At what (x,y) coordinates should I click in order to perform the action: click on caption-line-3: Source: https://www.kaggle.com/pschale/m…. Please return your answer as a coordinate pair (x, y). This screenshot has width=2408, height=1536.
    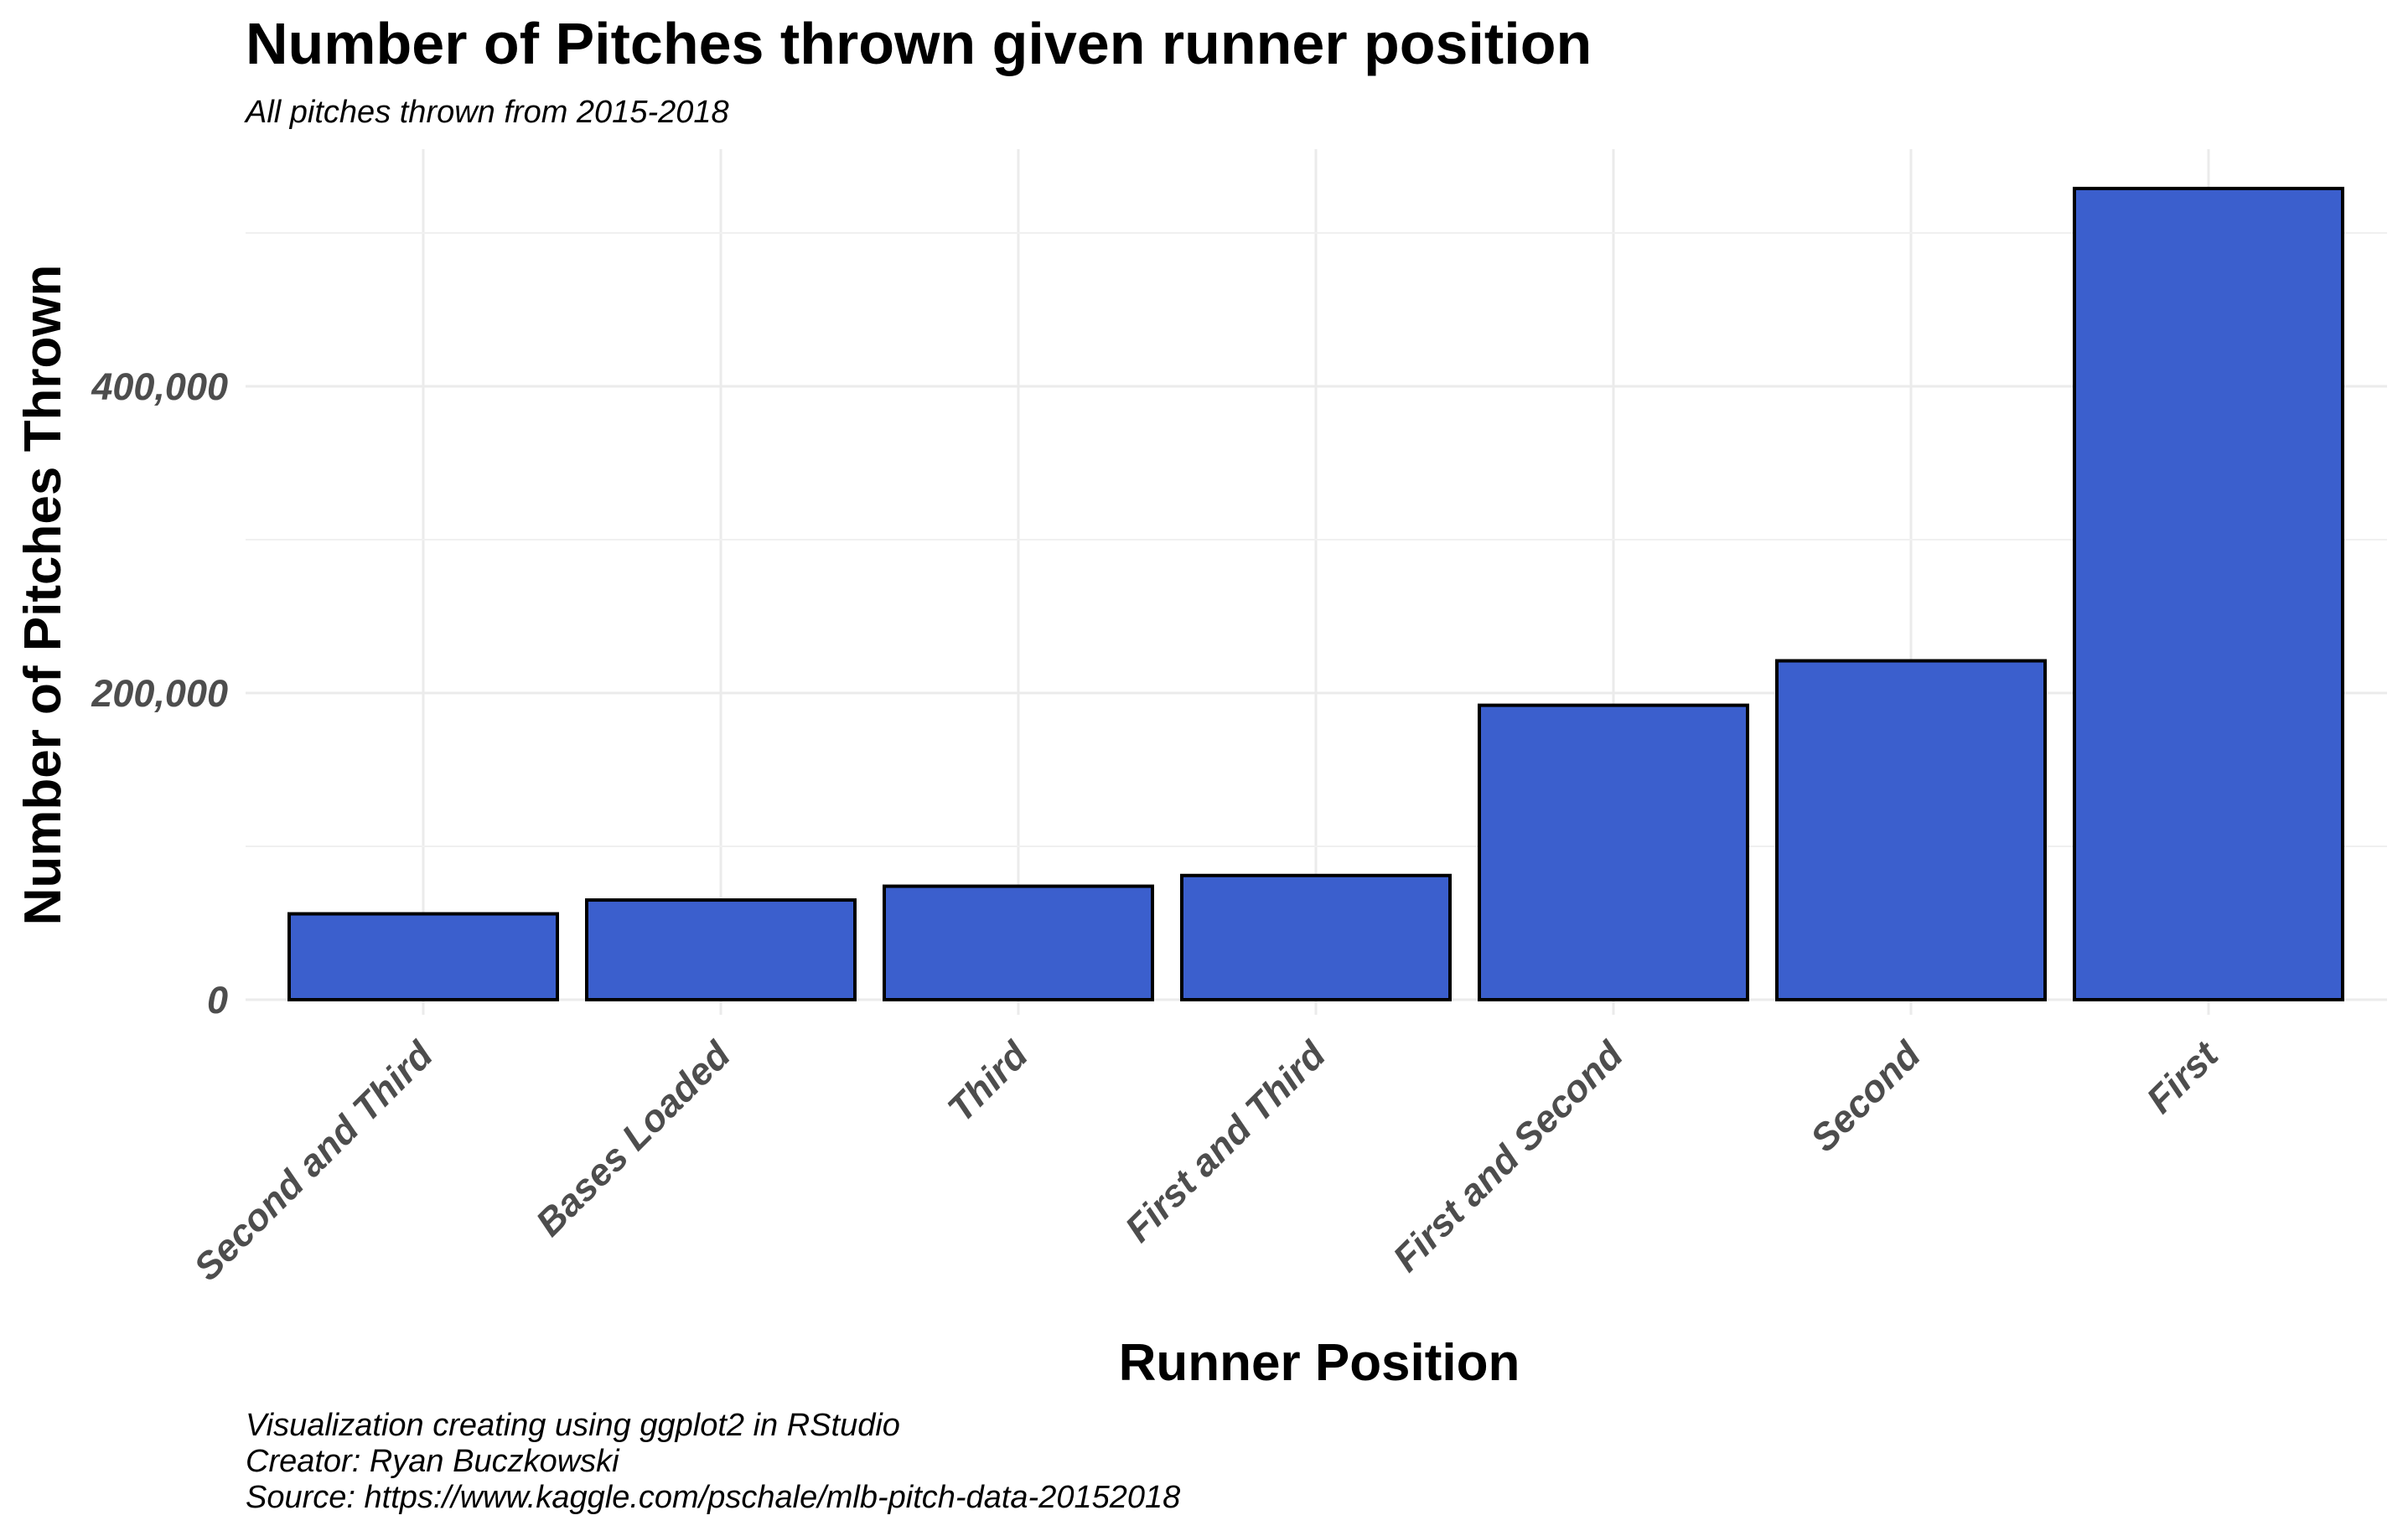
    Looking at the image, I should click on (713, 1497).